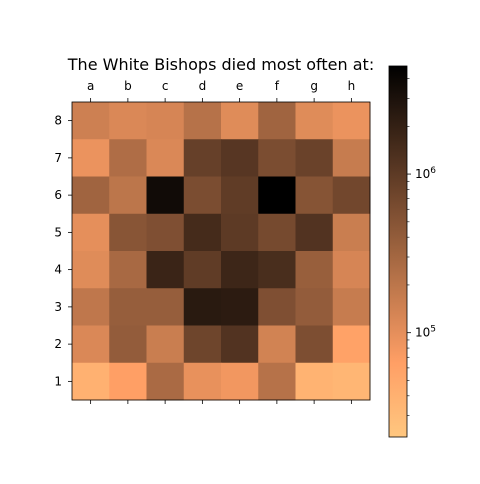  Describe the element at coordinates (128, 232) in the screenshot. I see `heatmap-cell-b5` at that location.